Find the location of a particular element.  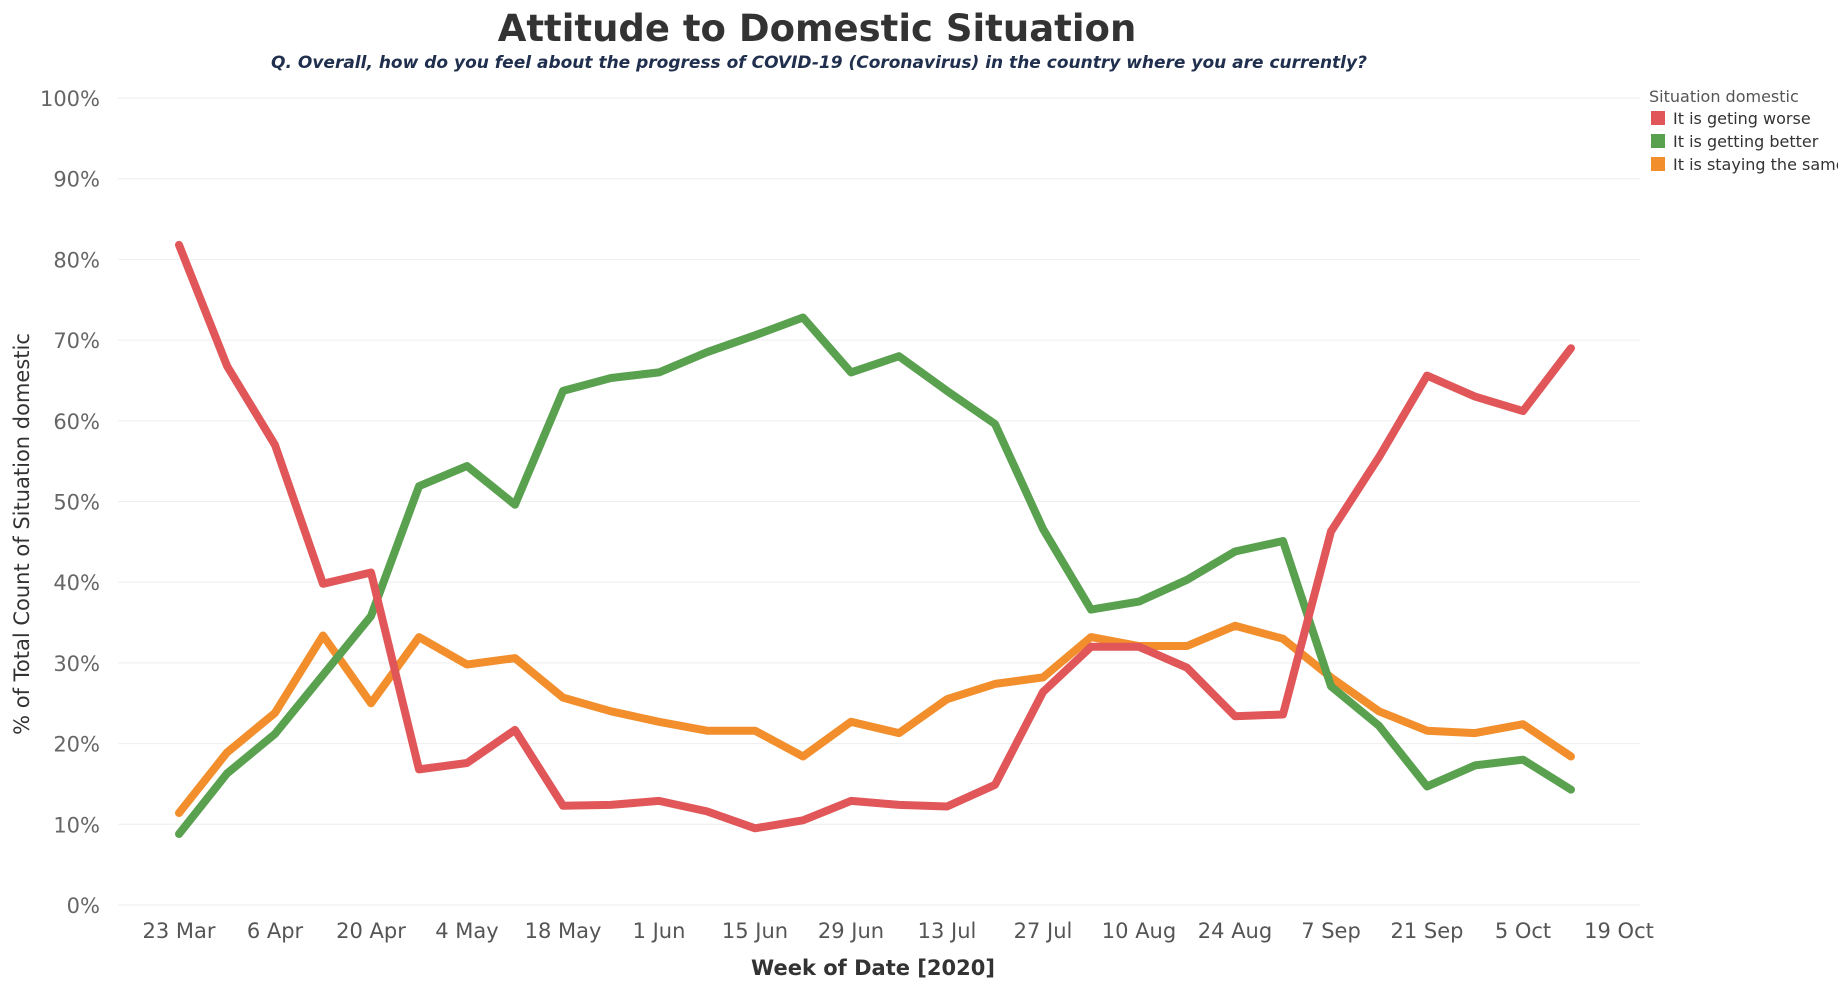

x-tick-label: 10 Aug is located at coordinates (1139, 931).